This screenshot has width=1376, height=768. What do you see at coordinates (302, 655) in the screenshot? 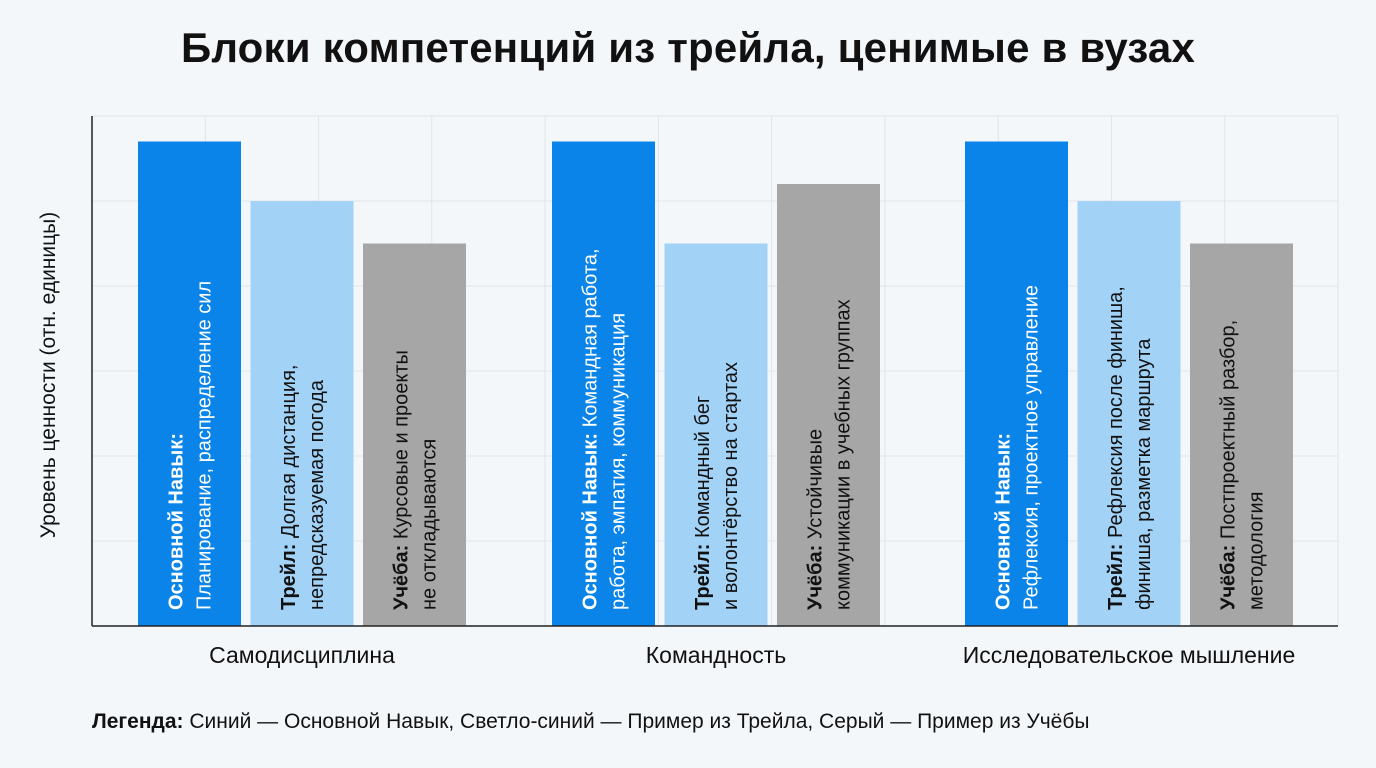
I see `x-tick-label: Самодисциплина` at bounding box center [302, 655].